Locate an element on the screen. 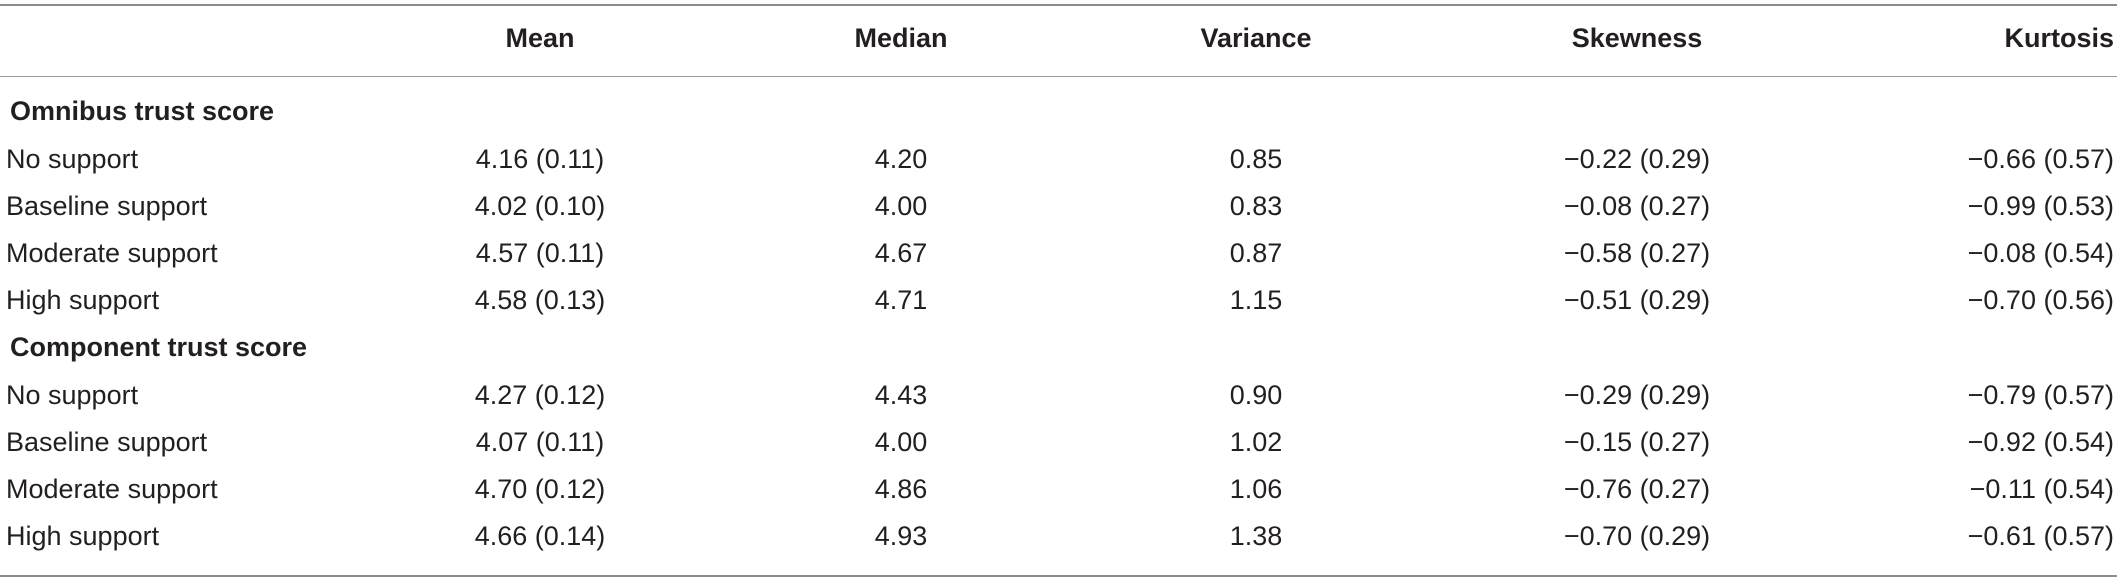 The width and height of the screenshot is (2117, 580). column-header-median: Median is located at coordinates (901, 38).